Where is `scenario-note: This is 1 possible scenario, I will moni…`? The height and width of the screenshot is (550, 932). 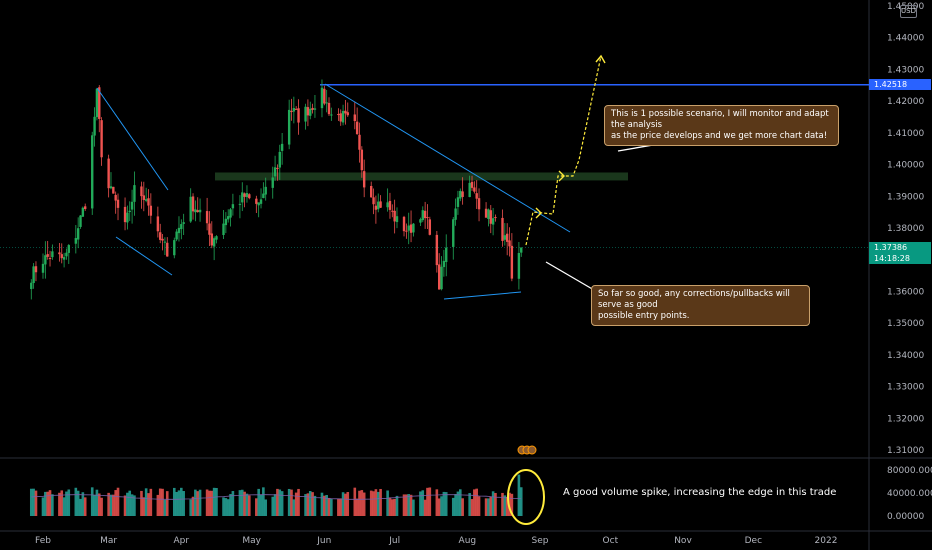 scenario-note: This is 1 possible scenario, I will moni… is located at coordinates (721, 125).